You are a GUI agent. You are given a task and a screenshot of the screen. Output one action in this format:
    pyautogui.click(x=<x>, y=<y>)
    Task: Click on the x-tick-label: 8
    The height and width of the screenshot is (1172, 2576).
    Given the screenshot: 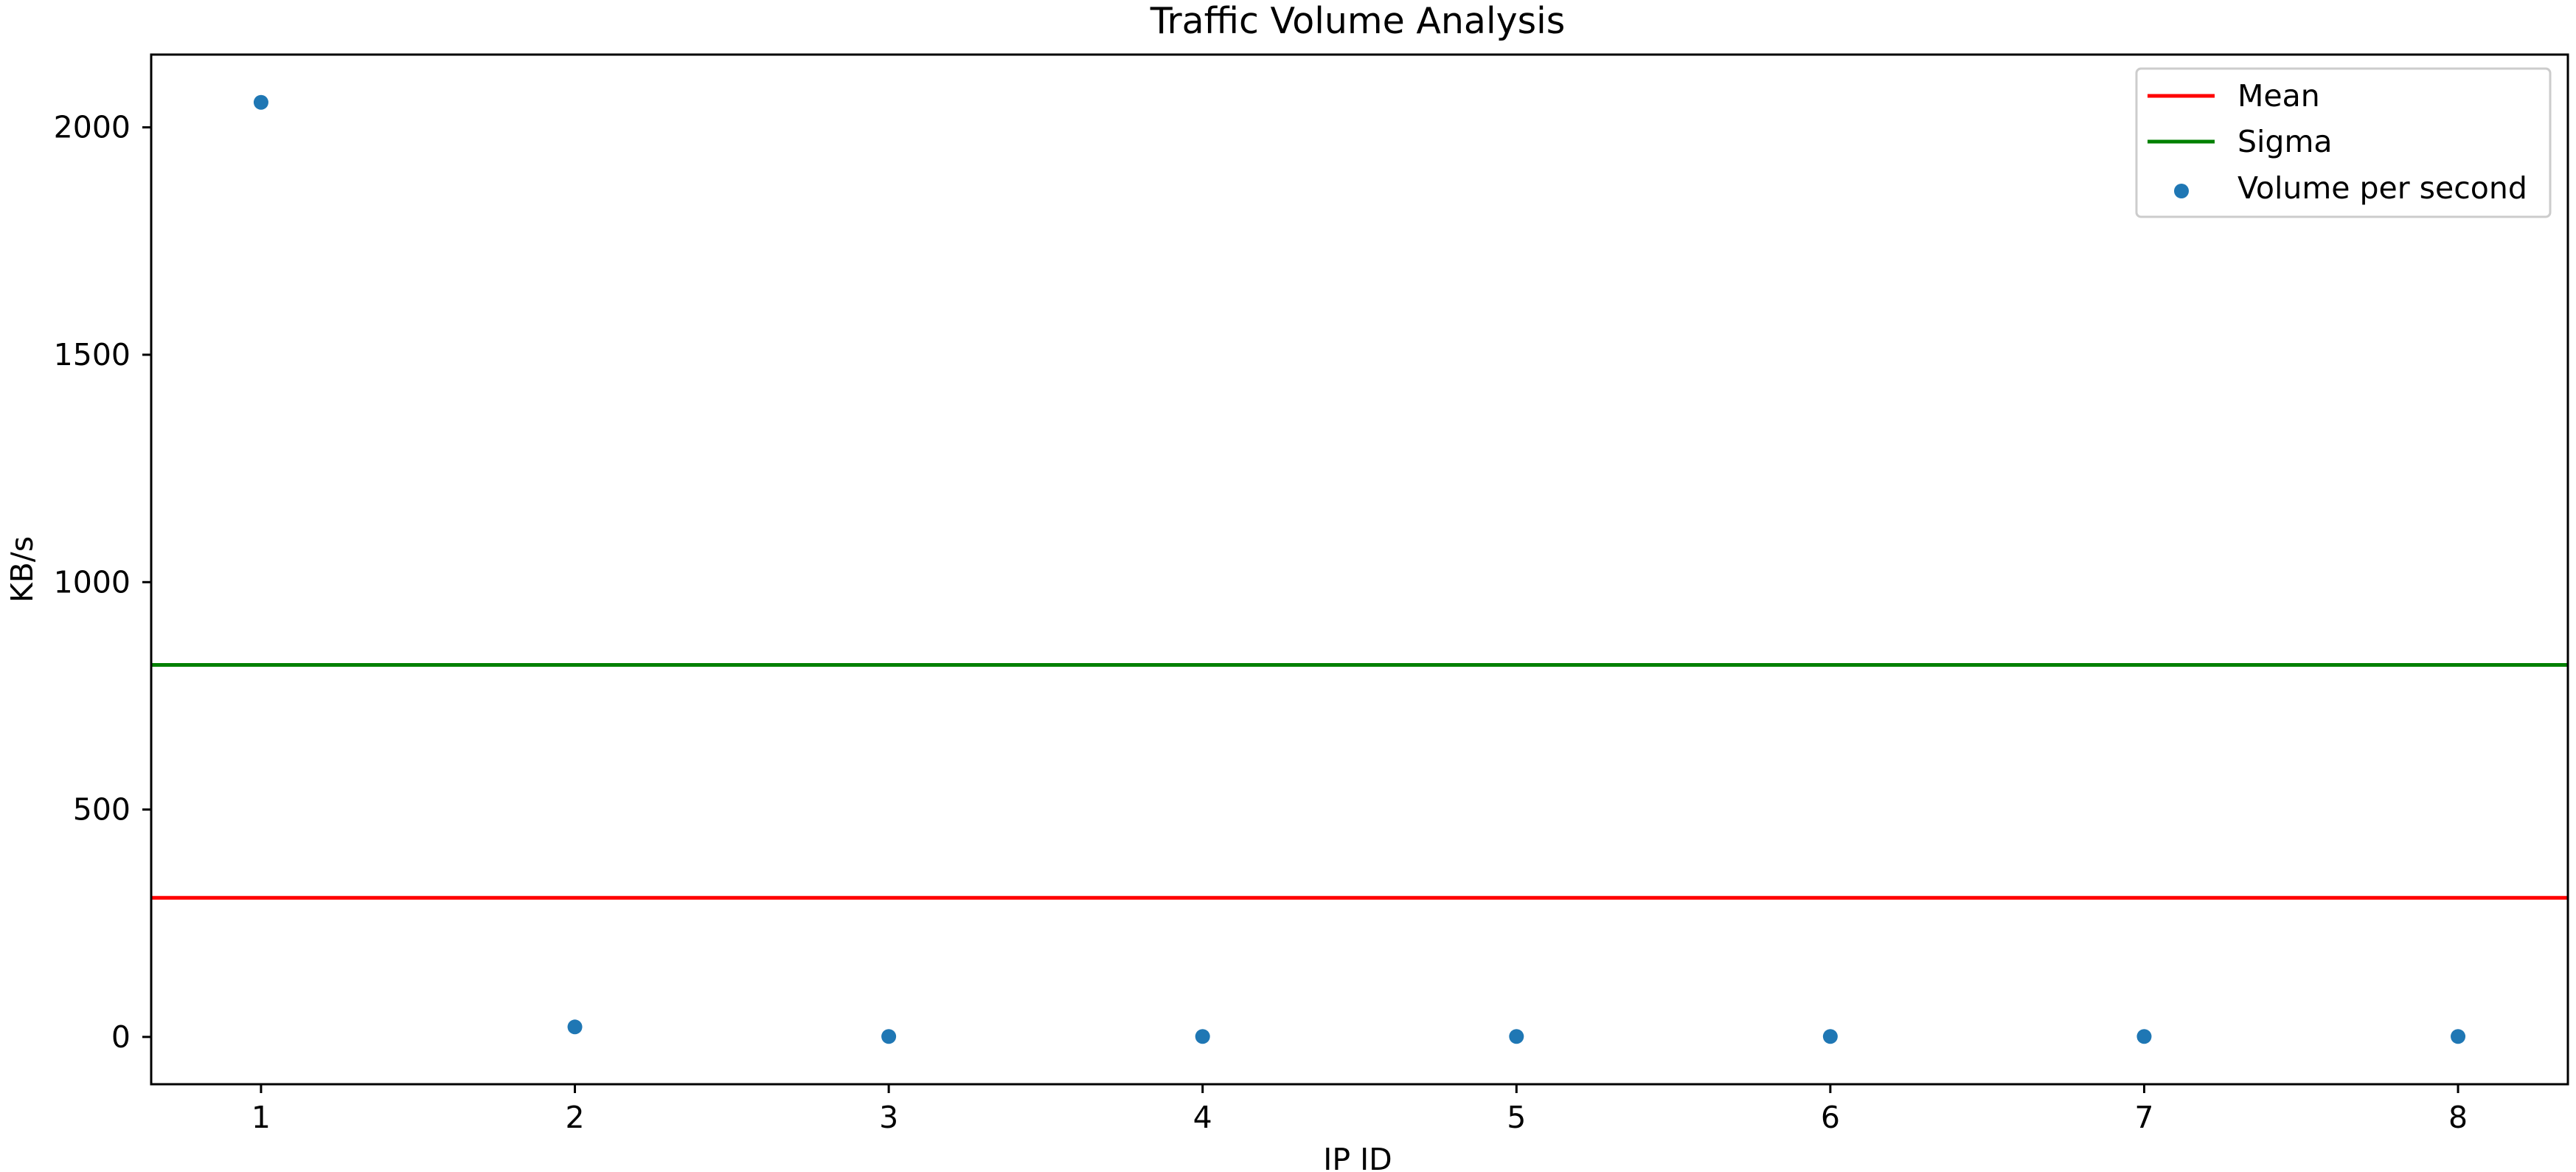 What is the action you would take?
    pyautogui.click(x=2458, y=1117)
    